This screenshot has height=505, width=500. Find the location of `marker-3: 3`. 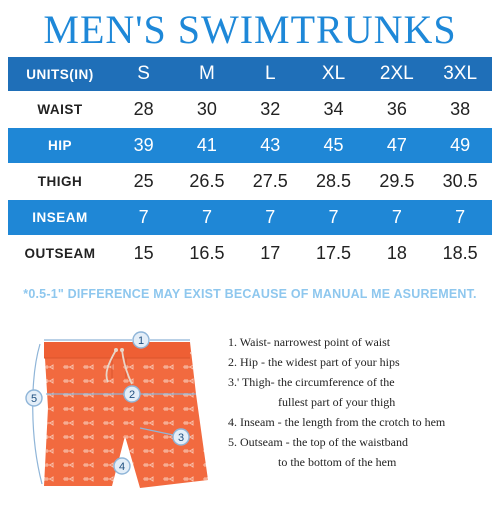

marker-3: 3 is located at coordinates (181, 437).